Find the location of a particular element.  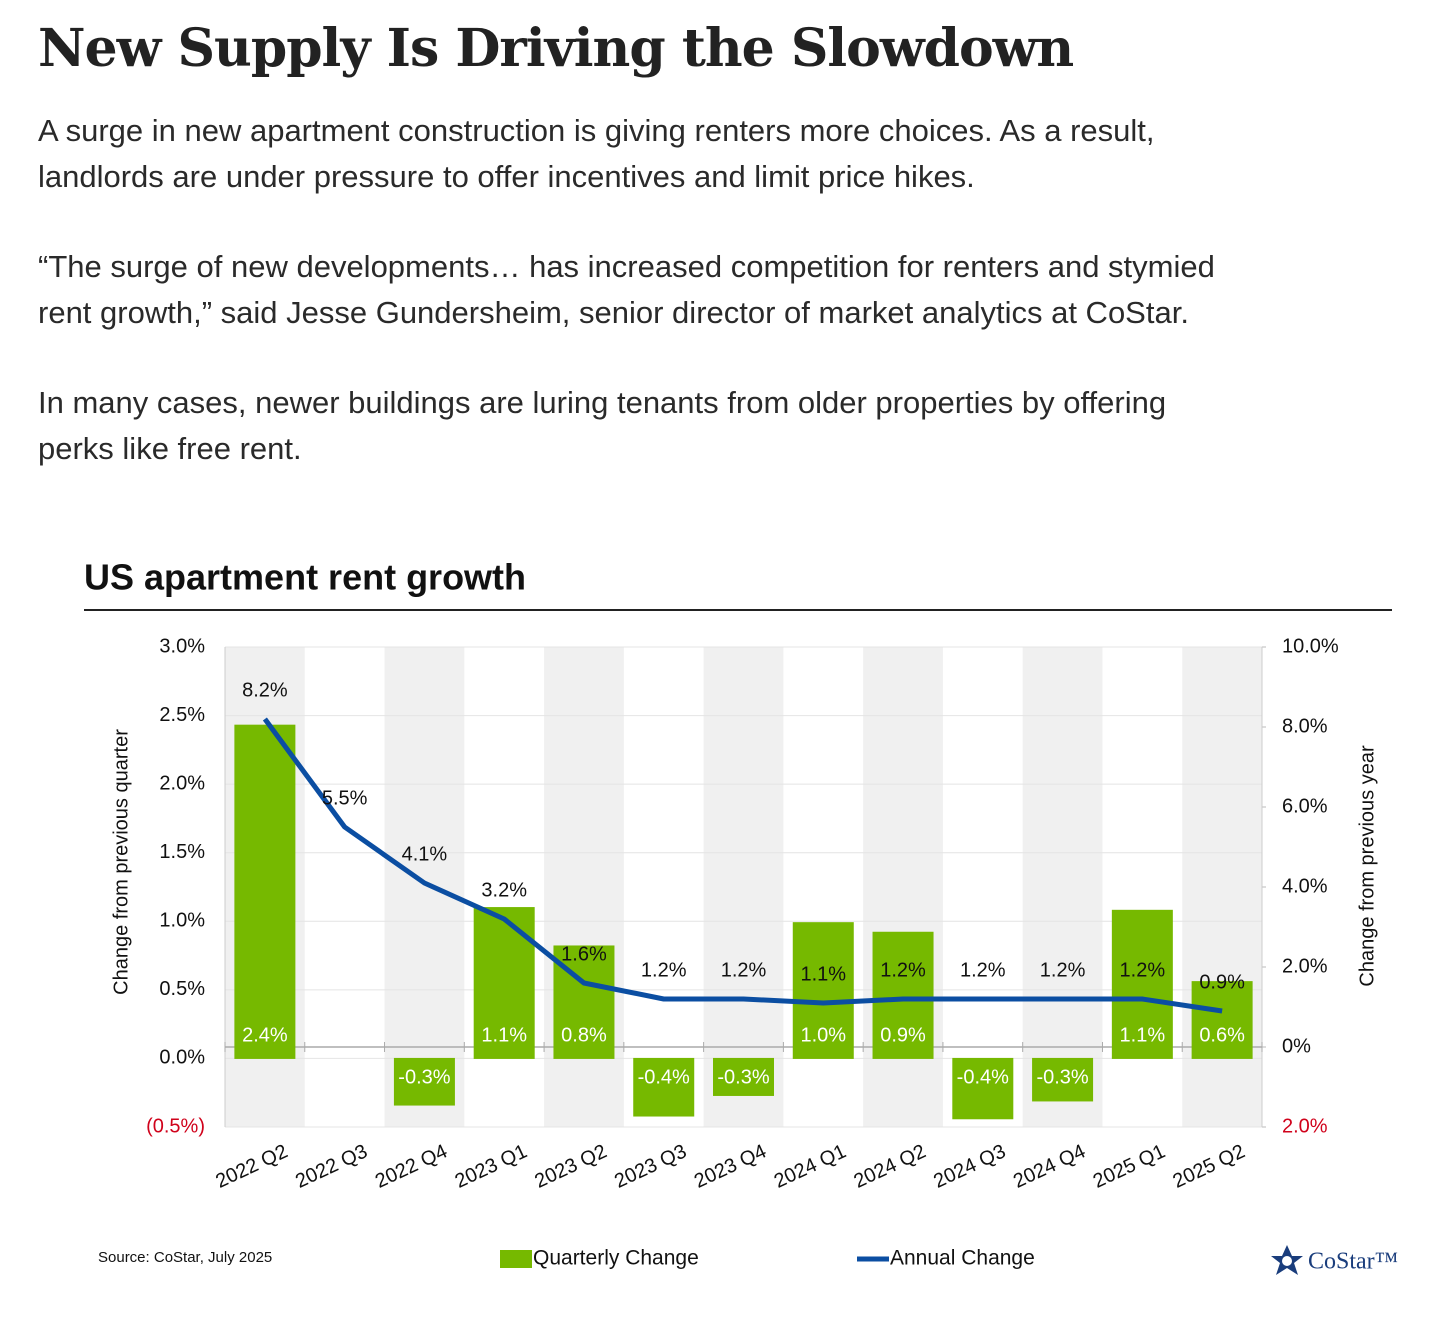

x-tick-label: 2024 Q1 is located at coordinates (810, 1166).